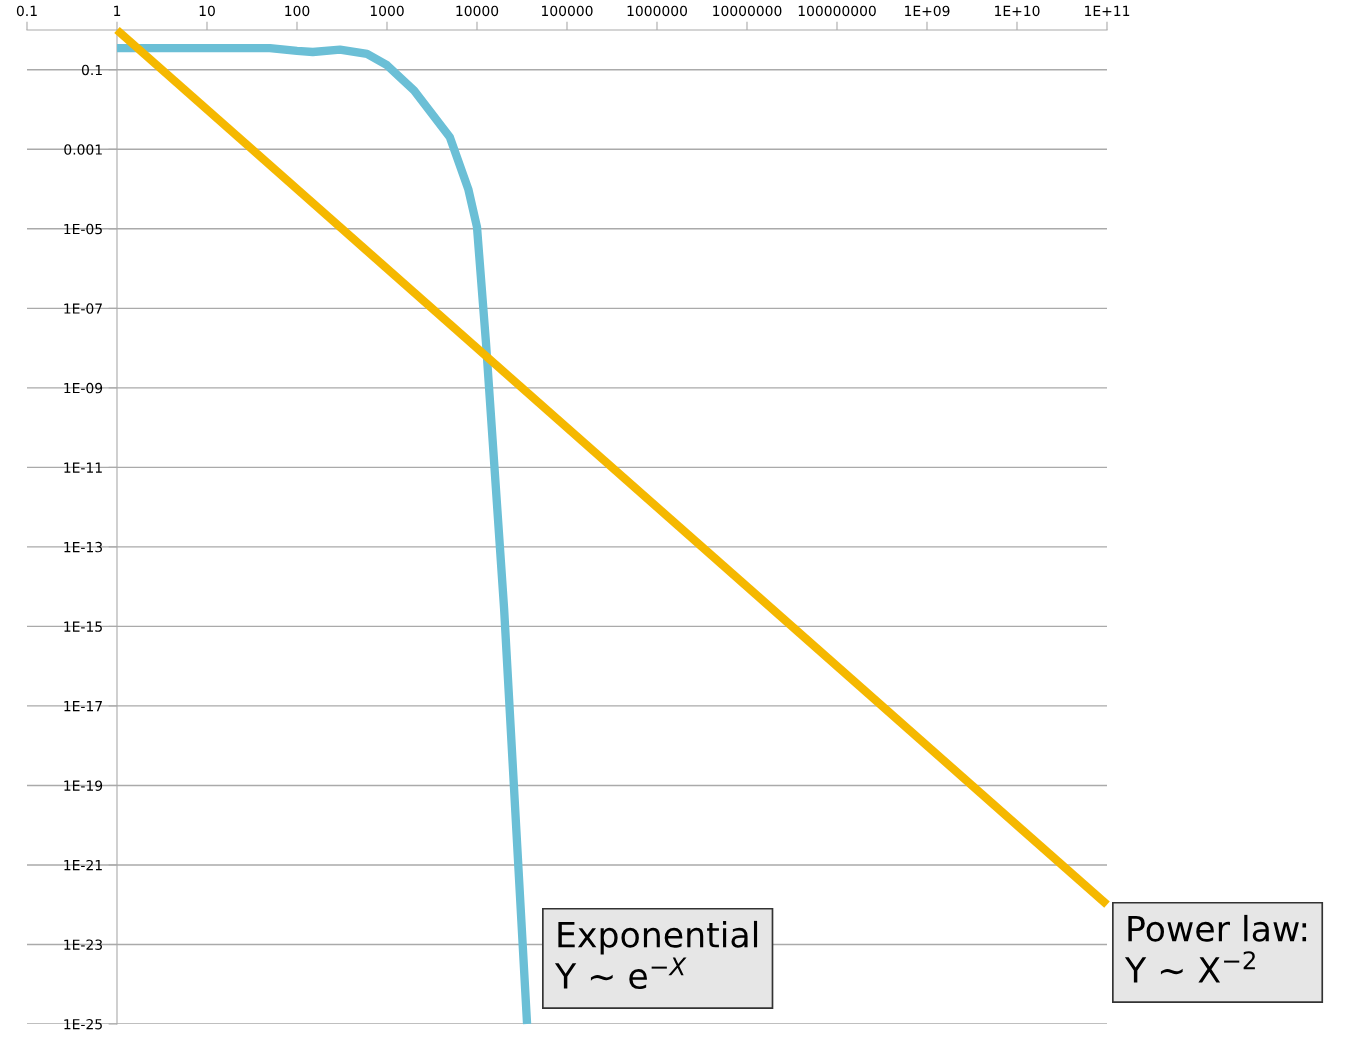 This screenshot has height=1041, width=1369. Describe the element at coordinates (83, 308) in the screenshot. I see `y-tick-label: 1E-07` at that location.